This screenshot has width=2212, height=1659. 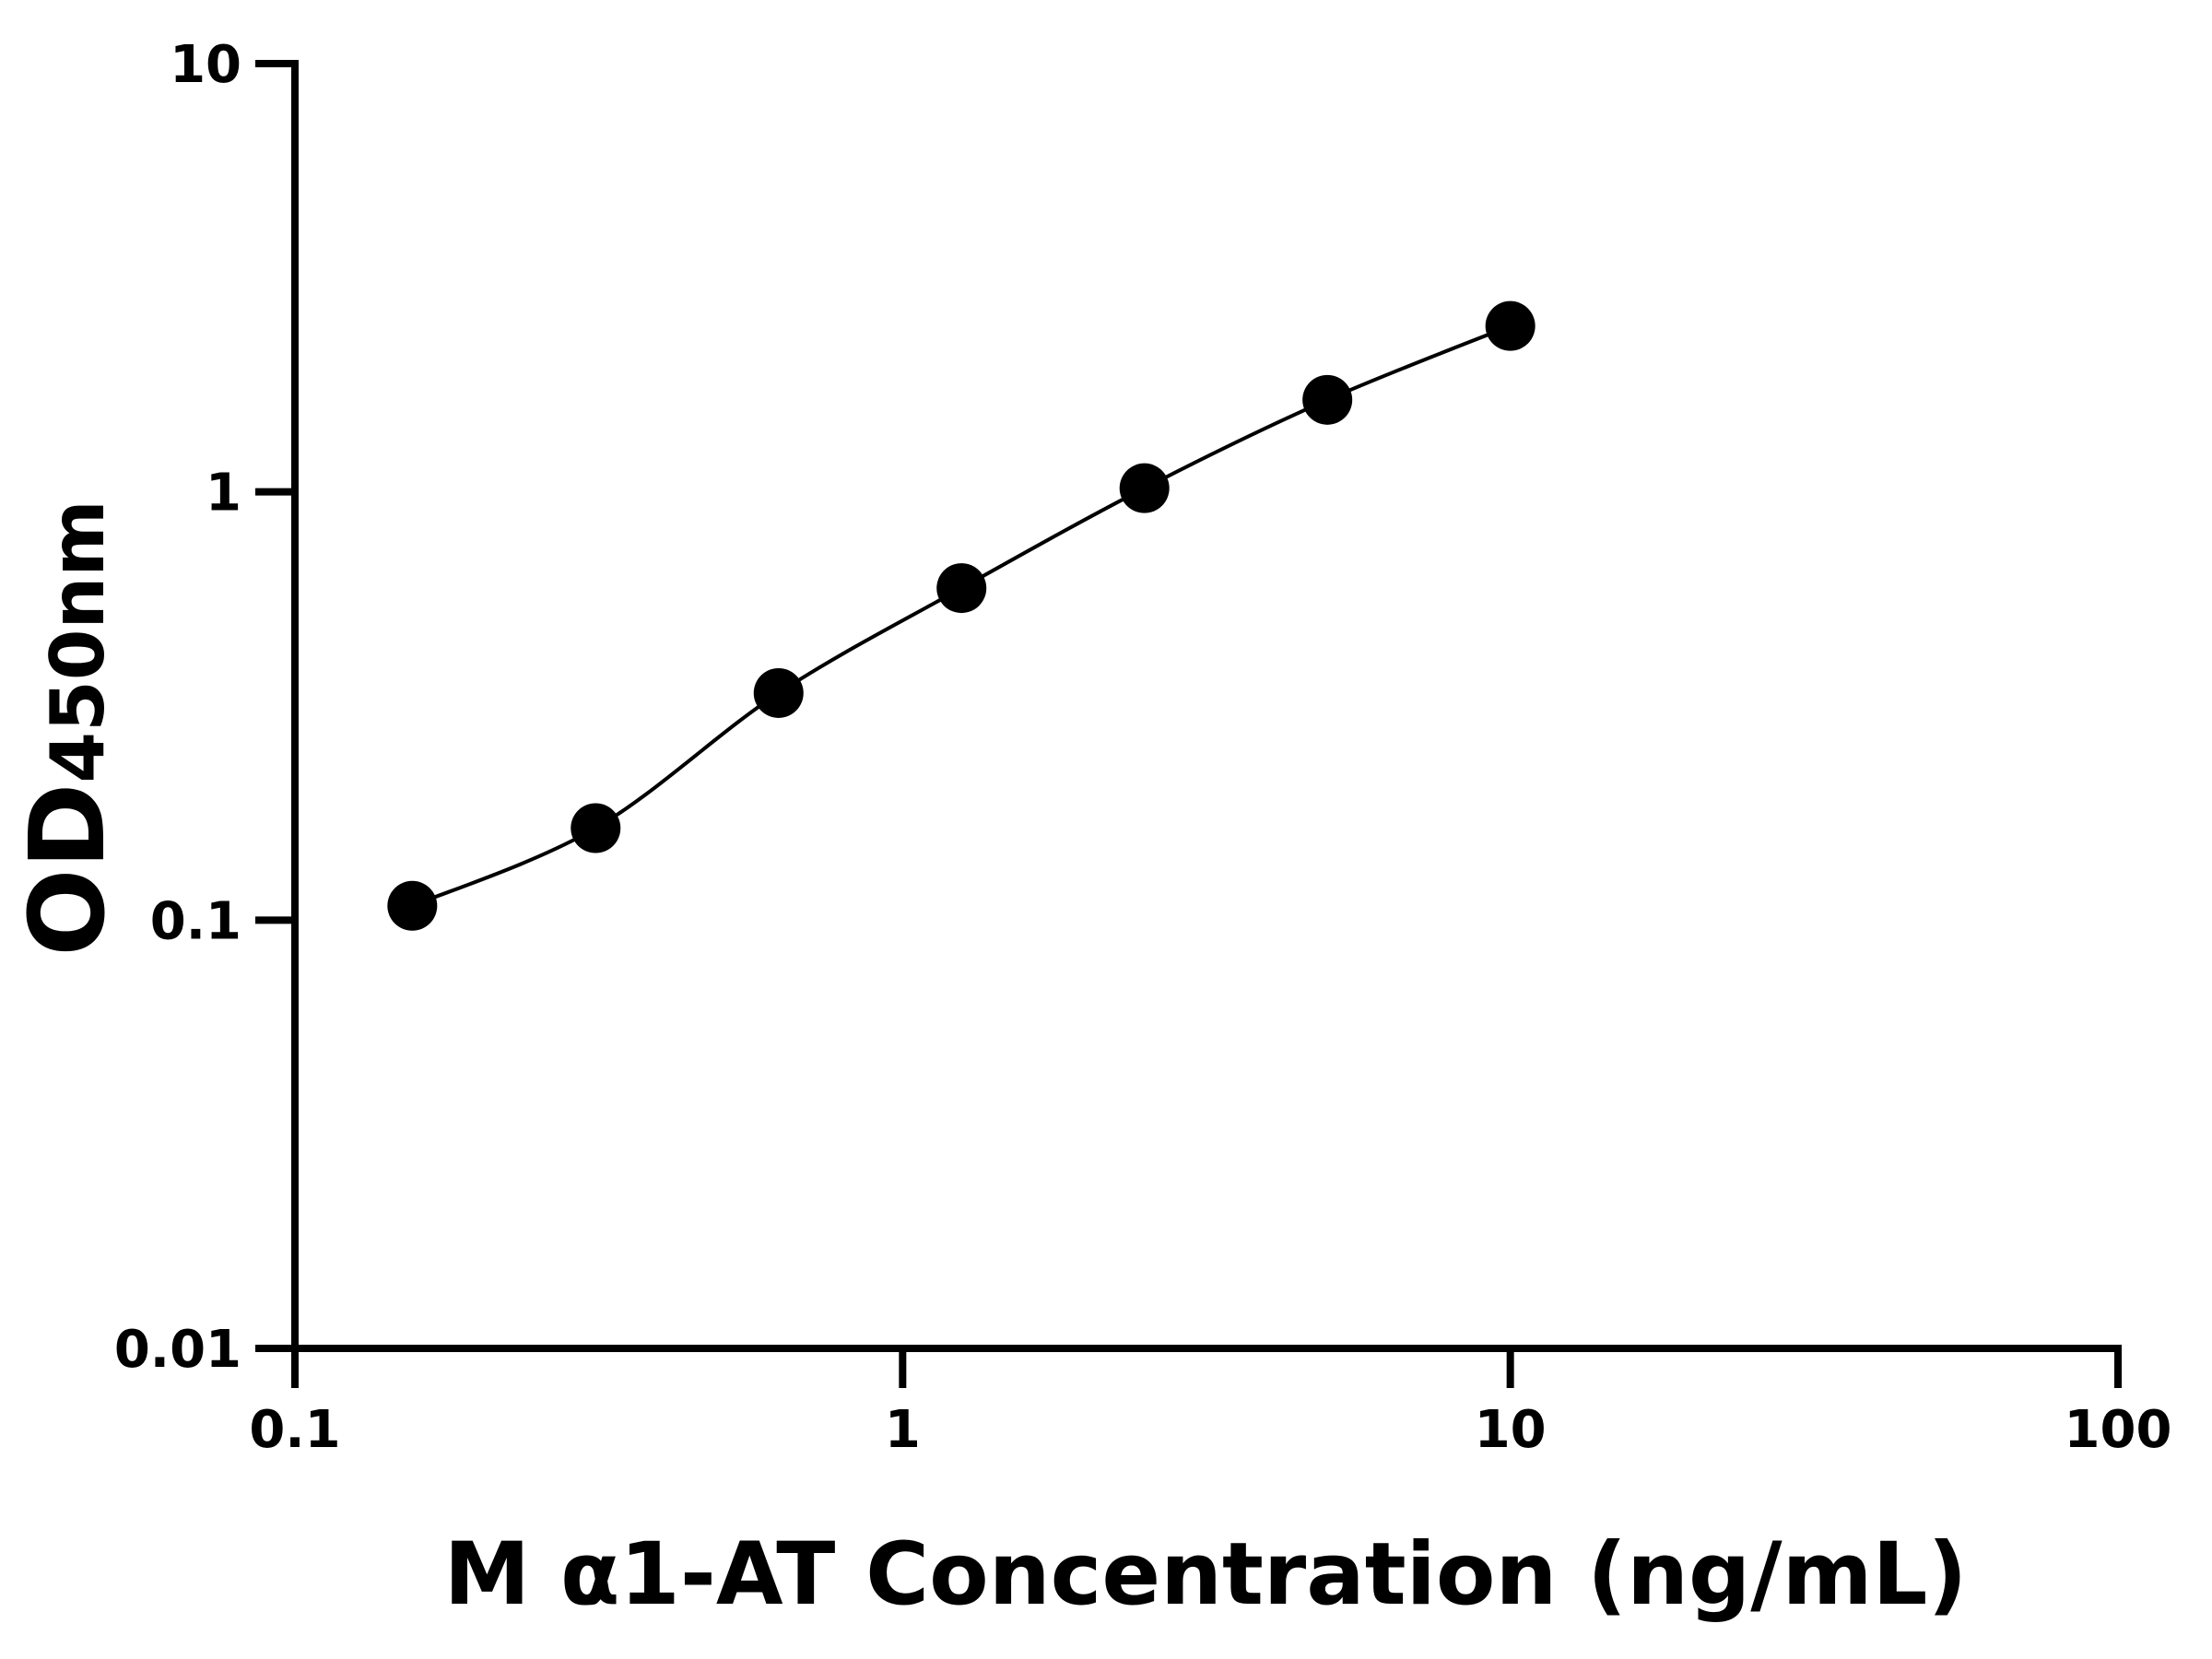 I want to click on y-tick-label: 0.01, so click(x=177, y=1350).